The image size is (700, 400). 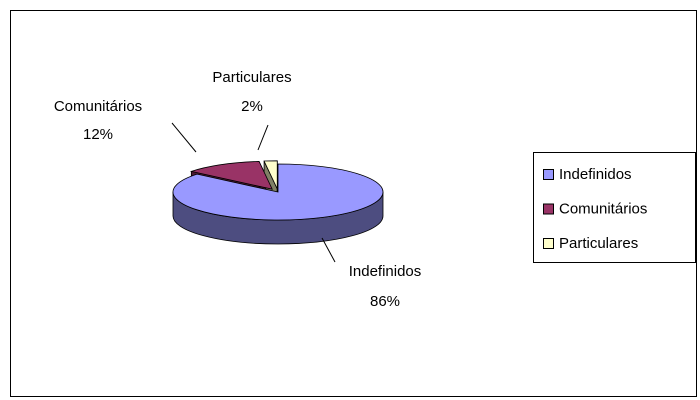 I want to click on data-label-name: Indefinidos, so click(x=385, y=271).